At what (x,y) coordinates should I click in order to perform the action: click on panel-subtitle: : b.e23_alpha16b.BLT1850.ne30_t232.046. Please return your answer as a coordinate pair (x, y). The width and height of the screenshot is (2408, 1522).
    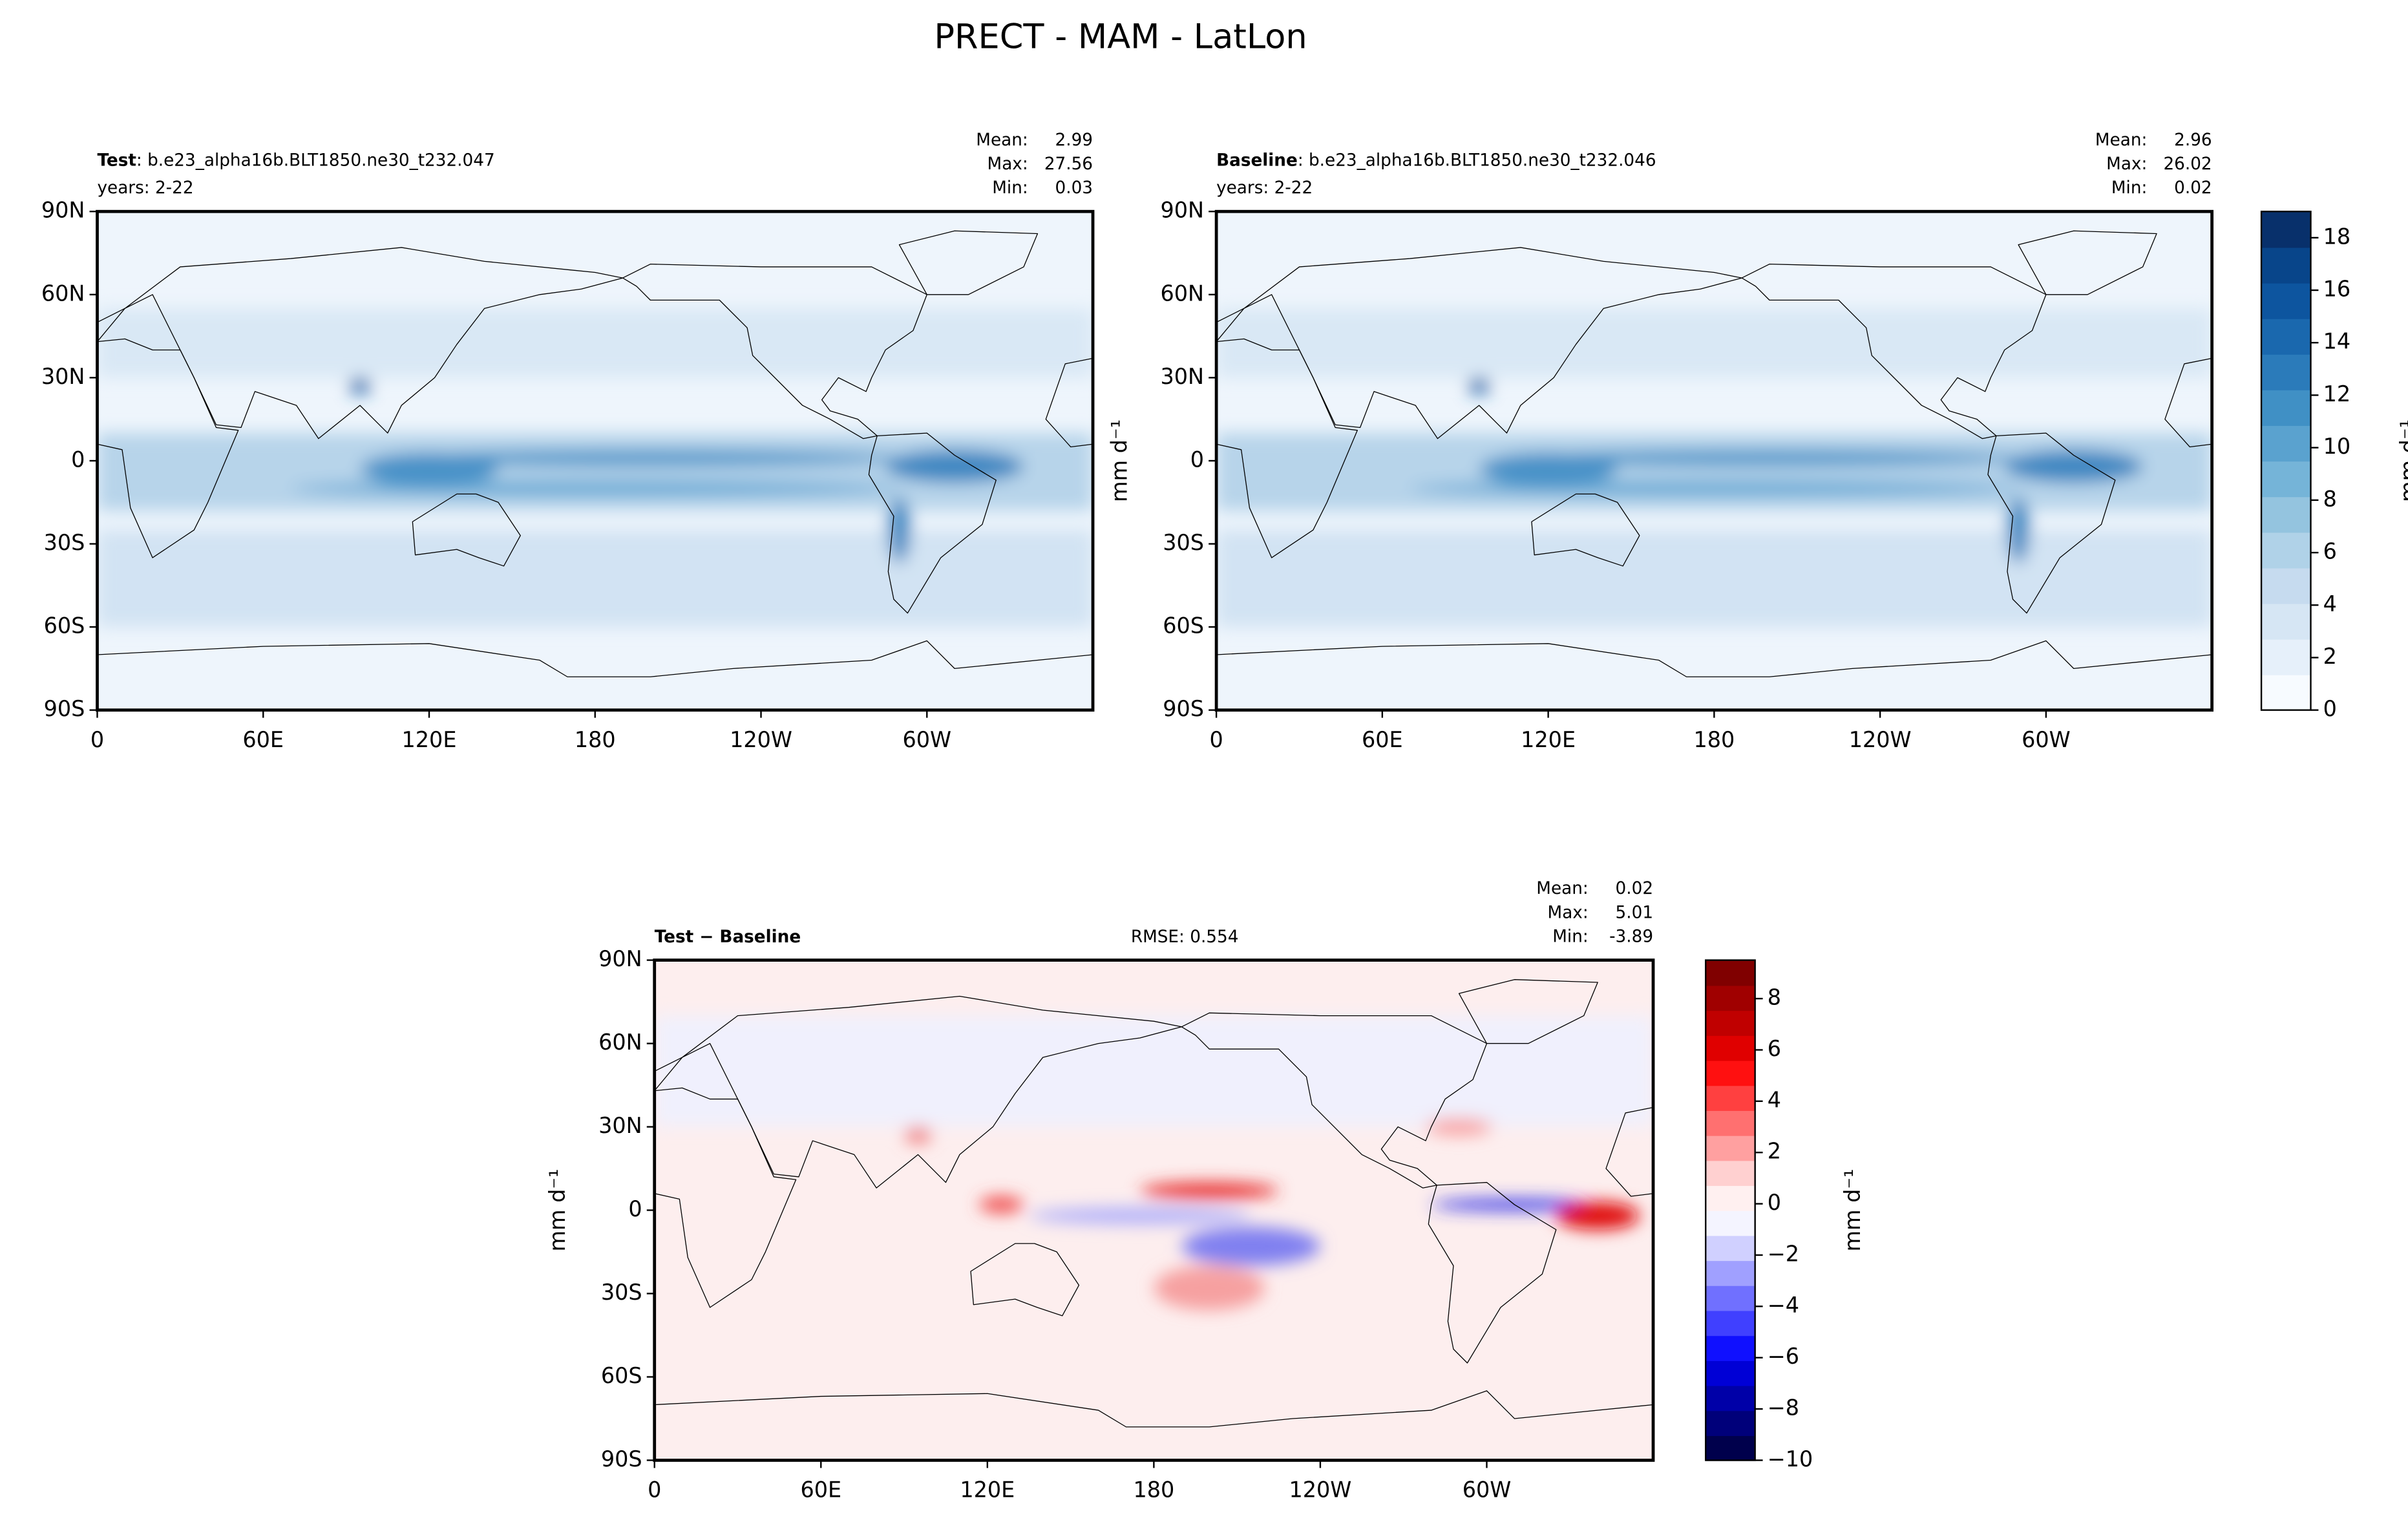
    Looking at the image, I should click on (1477, 160).